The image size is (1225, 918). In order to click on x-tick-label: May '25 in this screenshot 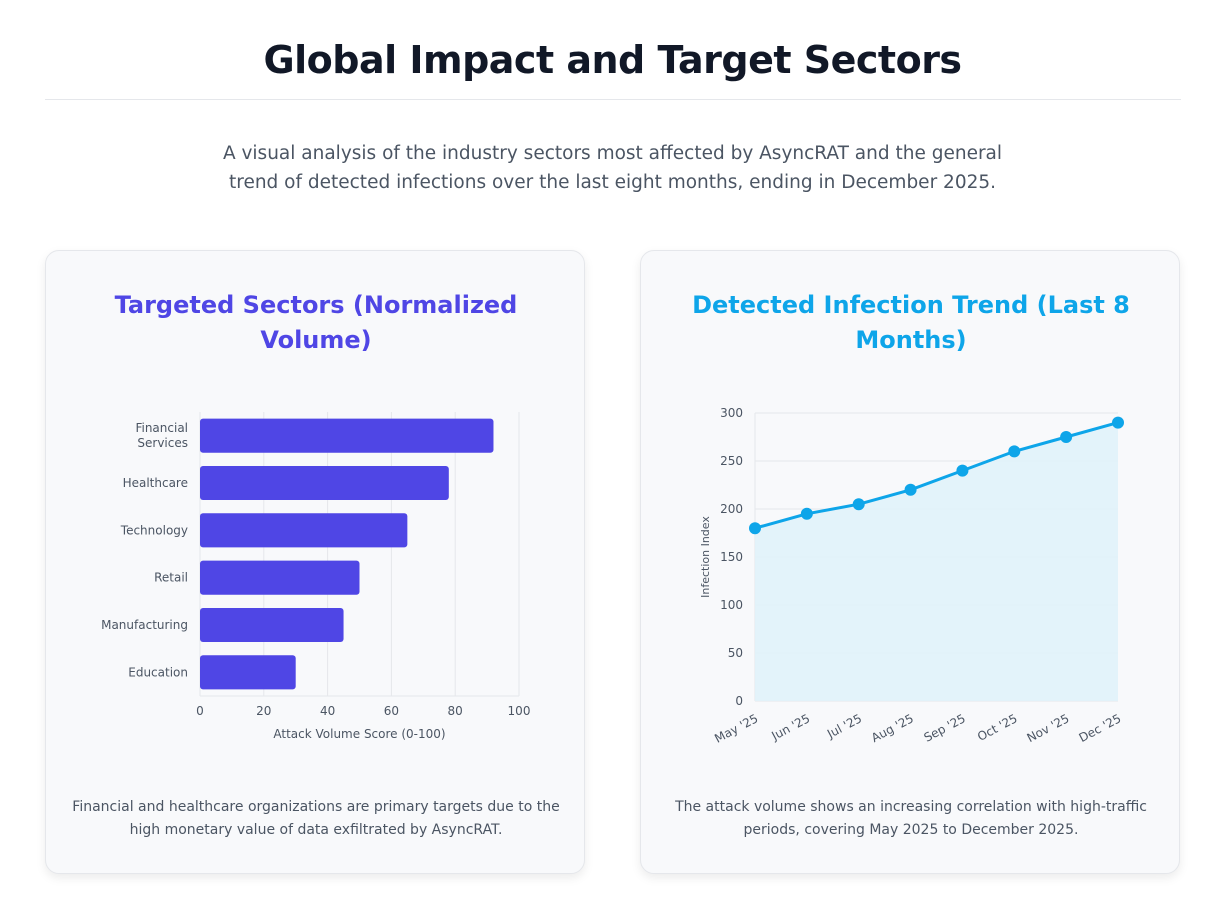, I will do `click(736, 728)`.